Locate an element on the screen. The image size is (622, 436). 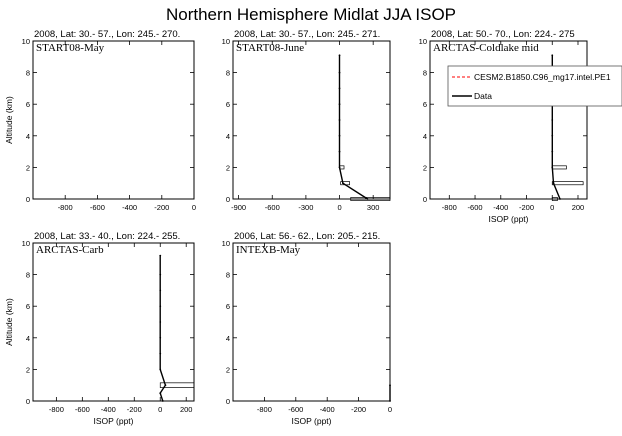
panel-label: ARCTAS-Coldlake mid is located at coordinates (486, 48).